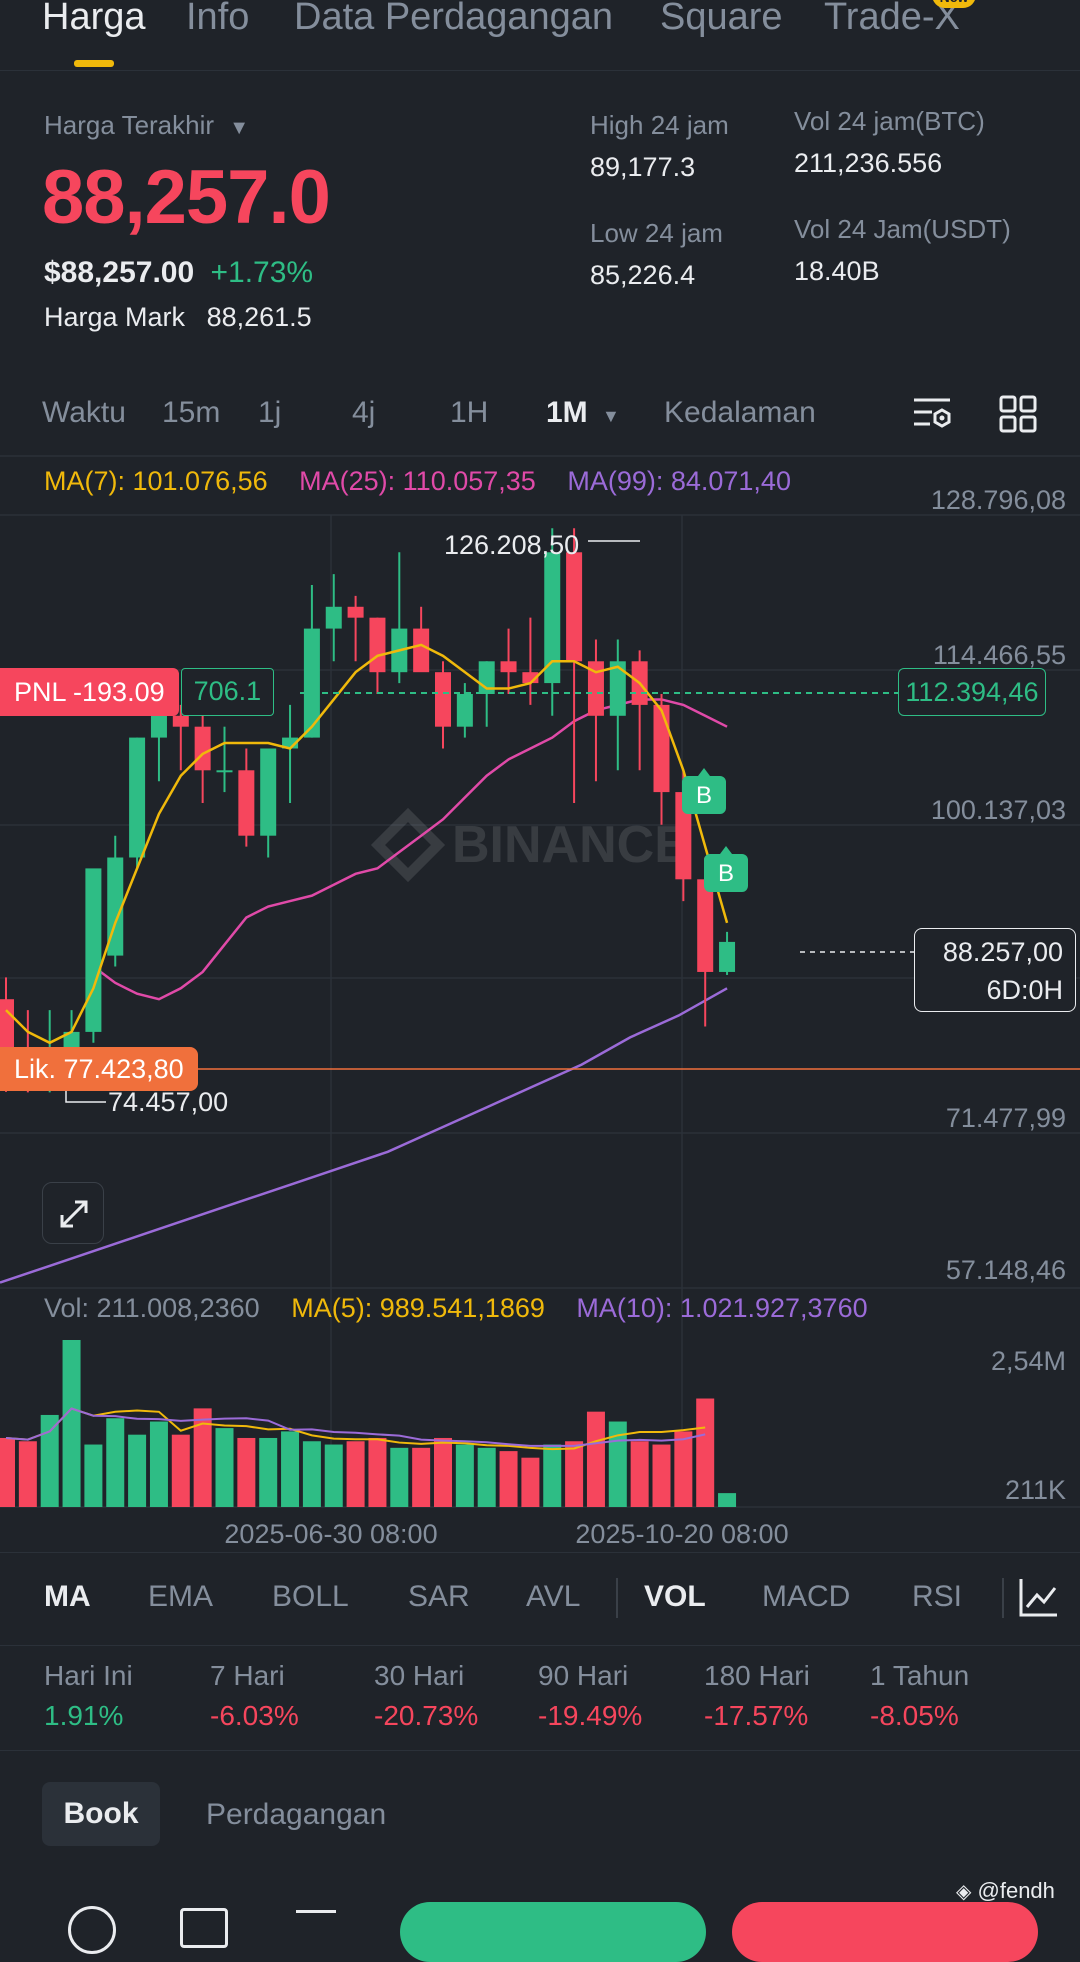 Image resolution: width=1080 pixels, height=1962 pixels. Describe the element at coordinates (67, 1596) in the screenshot. I see `ind-ma: MA` at that location.